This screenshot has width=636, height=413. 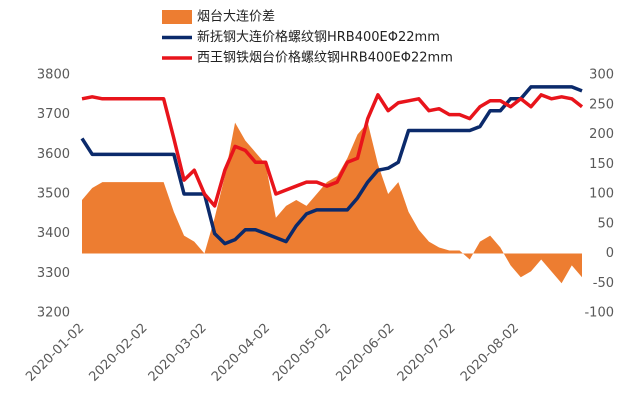 I want to click on y2-tick-label: 250, so click(x=601, y=104).